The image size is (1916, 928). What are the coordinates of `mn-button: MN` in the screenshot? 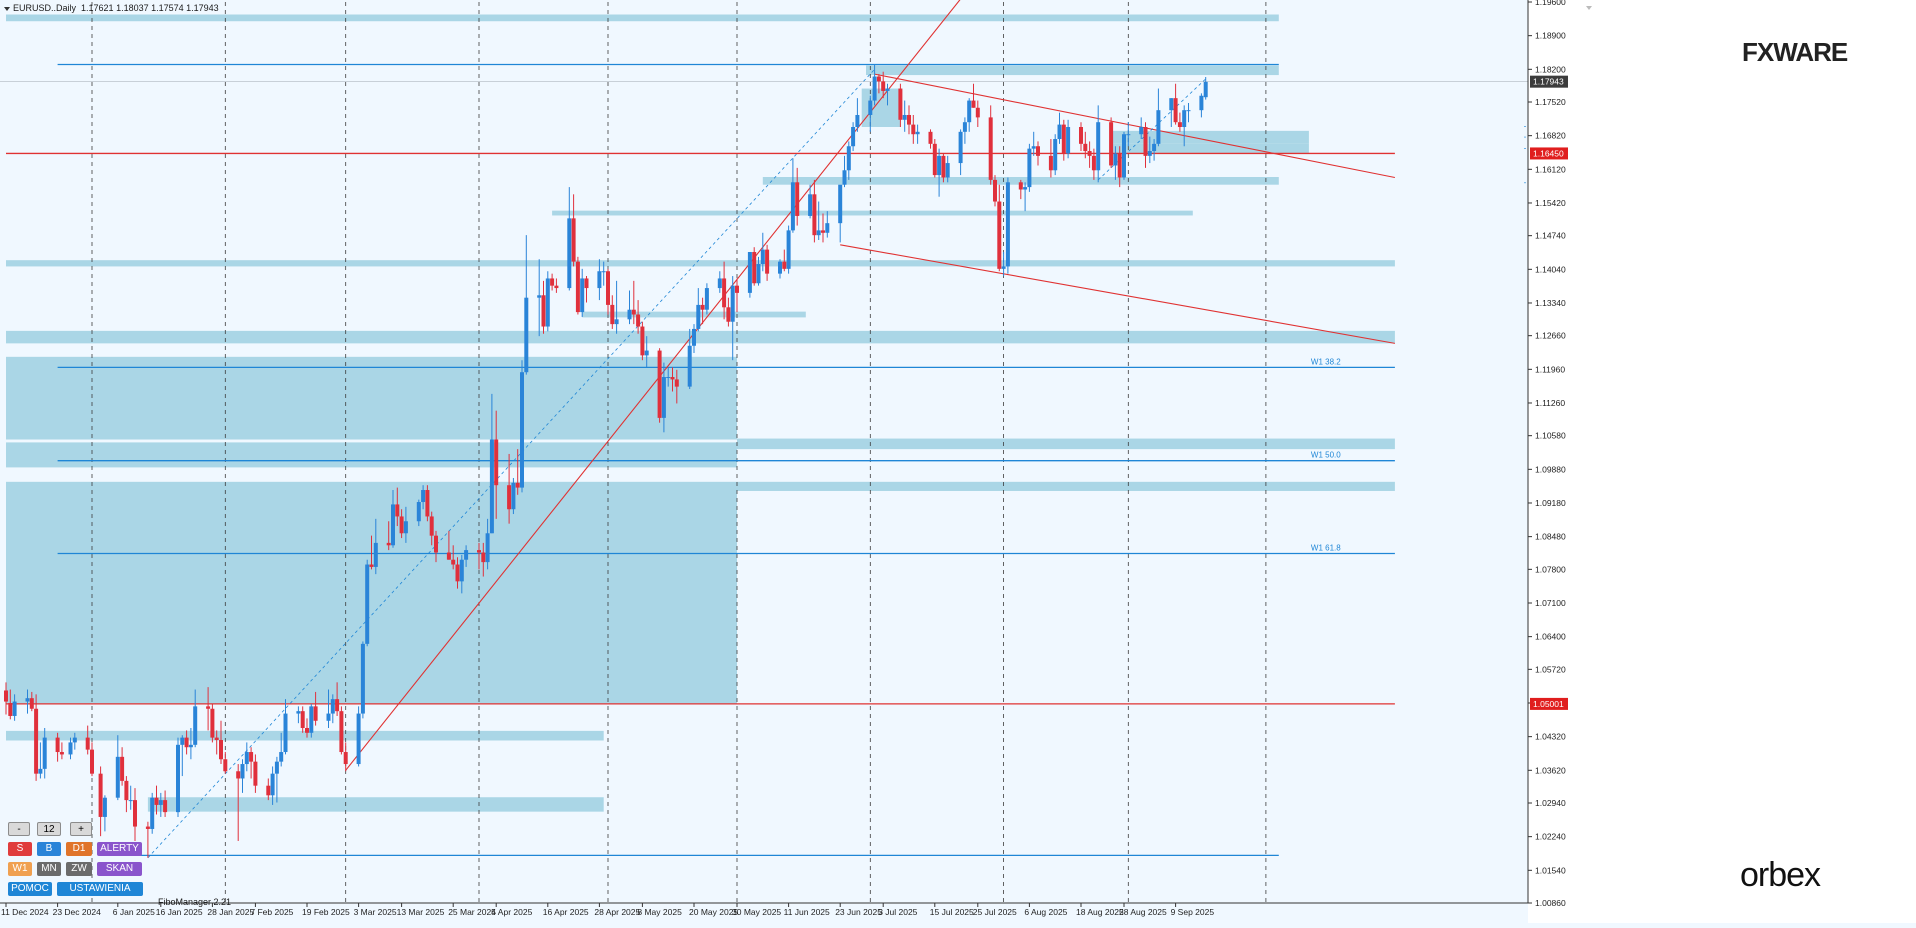 It's located at (49, 869).